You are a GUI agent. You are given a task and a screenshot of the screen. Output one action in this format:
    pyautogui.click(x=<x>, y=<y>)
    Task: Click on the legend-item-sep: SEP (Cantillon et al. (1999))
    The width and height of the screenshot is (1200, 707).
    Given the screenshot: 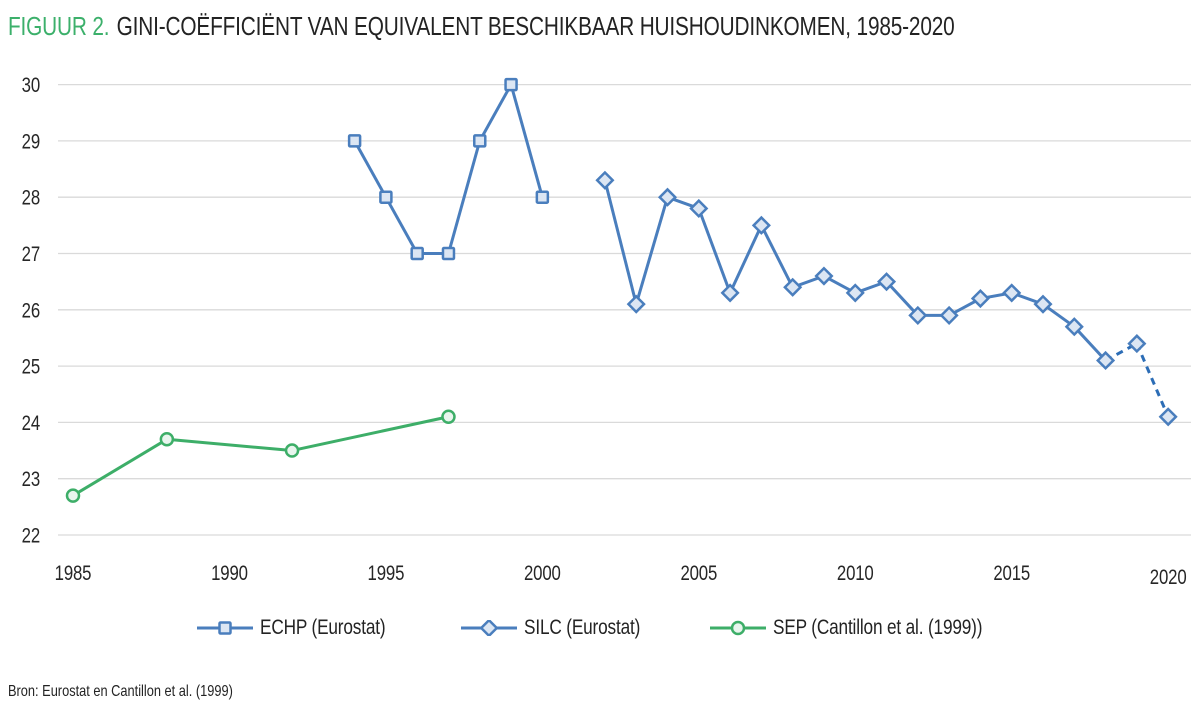 What is the action you would take?
    pyautogui.click(x=869, y=628)
    